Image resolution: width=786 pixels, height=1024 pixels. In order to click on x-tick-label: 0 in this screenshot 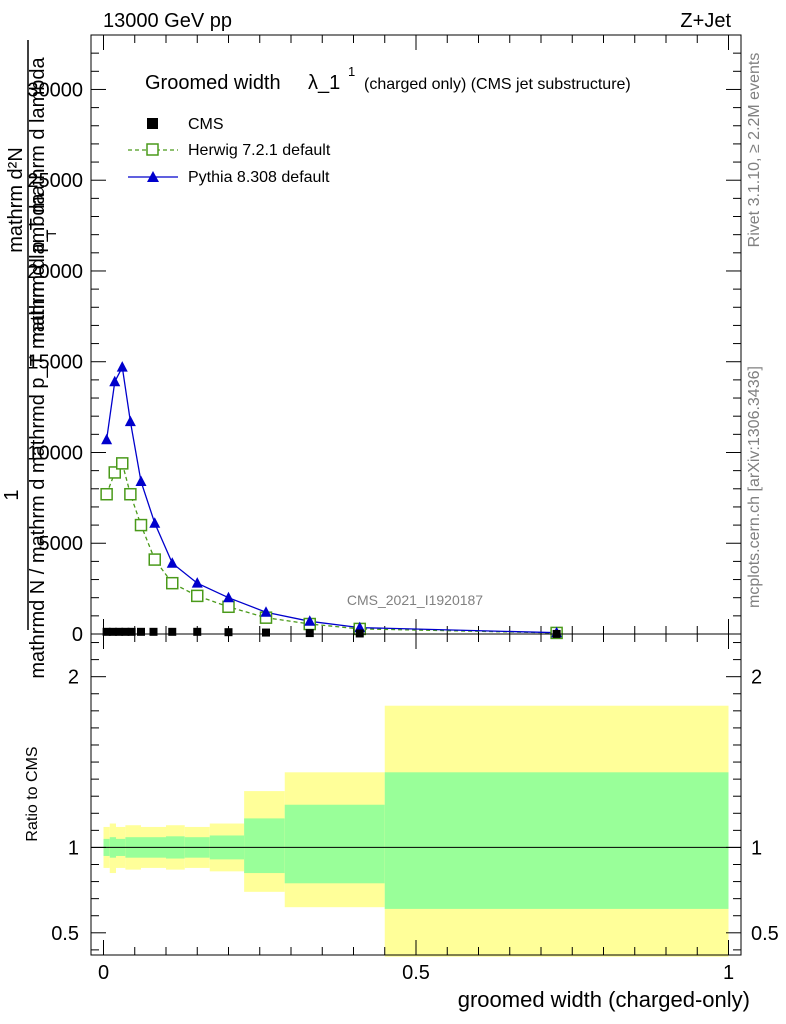, I will do `click(103, 973)`.